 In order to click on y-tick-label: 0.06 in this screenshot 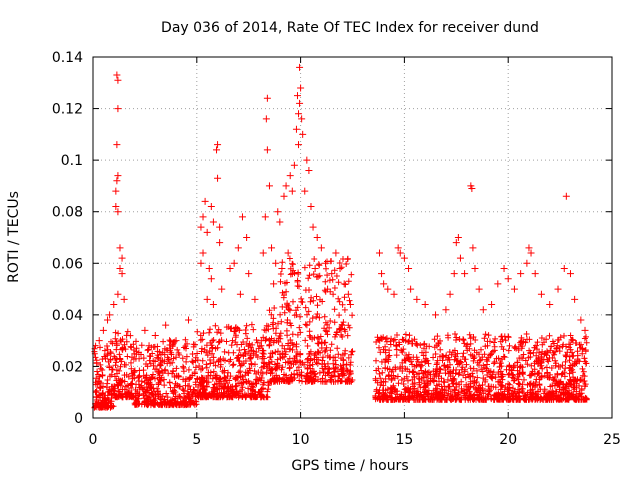, I will do `click(67, 264)`.